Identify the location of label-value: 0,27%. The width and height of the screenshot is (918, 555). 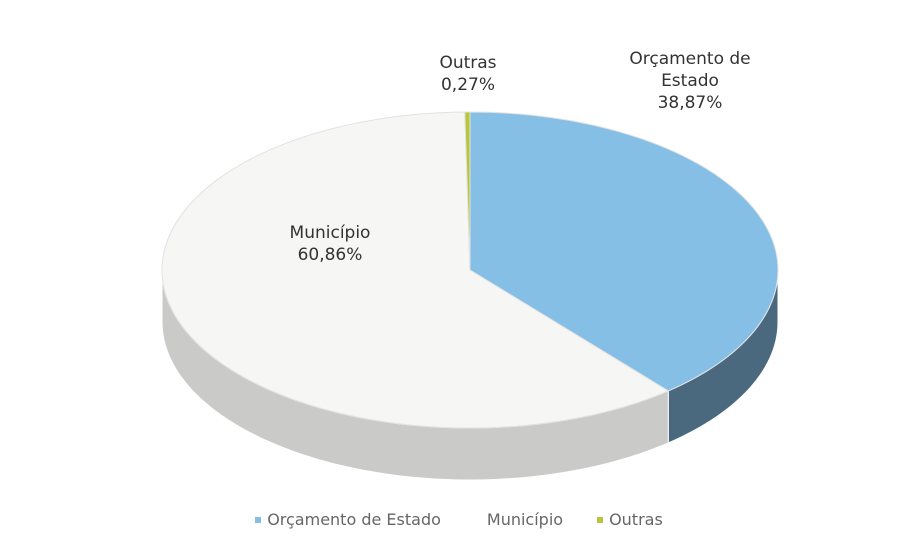
(467, 85).